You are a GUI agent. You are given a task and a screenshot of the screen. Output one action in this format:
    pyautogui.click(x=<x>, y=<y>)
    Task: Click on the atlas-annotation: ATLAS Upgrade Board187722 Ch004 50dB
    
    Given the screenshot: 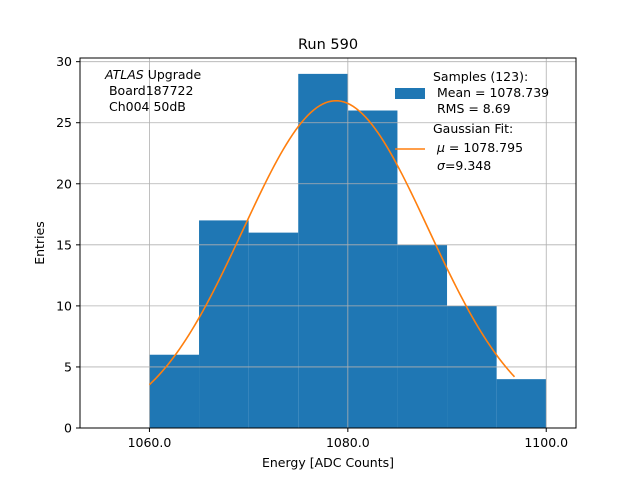 What is the action you would take?
    pyautogui.click(x=152, y=90)
    